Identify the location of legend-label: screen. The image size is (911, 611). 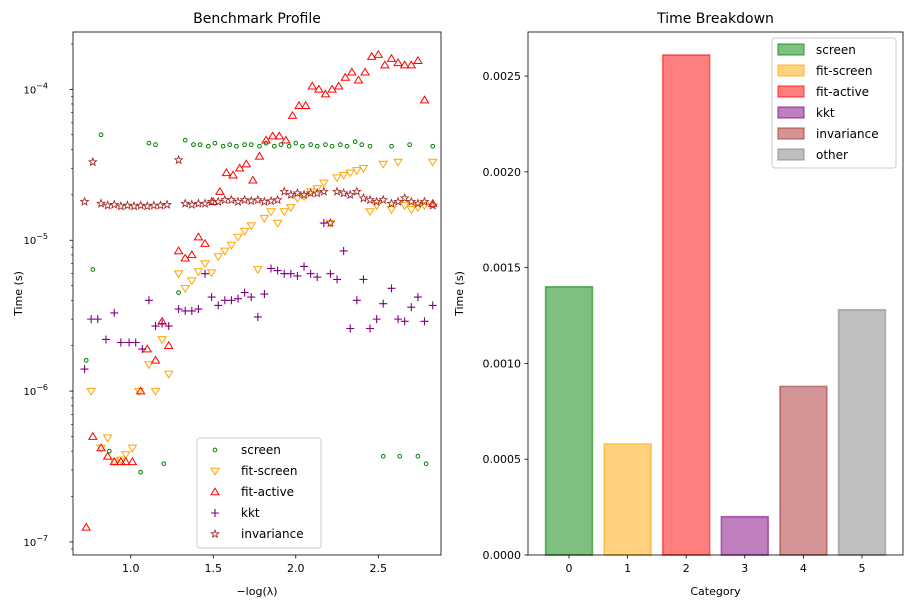
(261, 450).